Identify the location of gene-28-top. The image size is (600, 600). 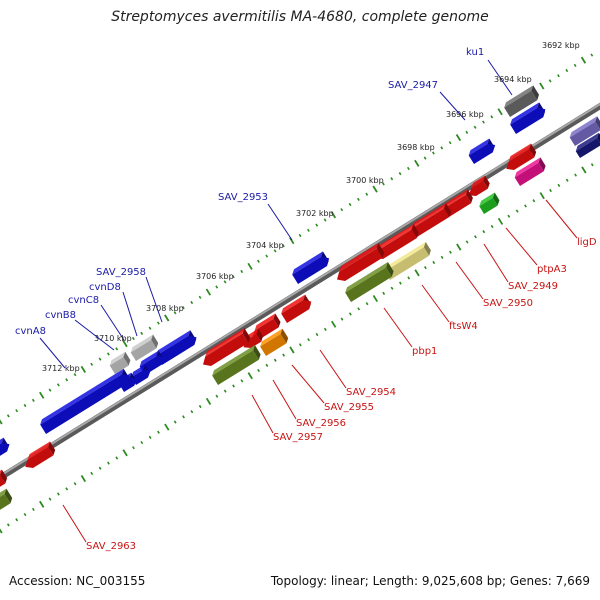
(82, 396).